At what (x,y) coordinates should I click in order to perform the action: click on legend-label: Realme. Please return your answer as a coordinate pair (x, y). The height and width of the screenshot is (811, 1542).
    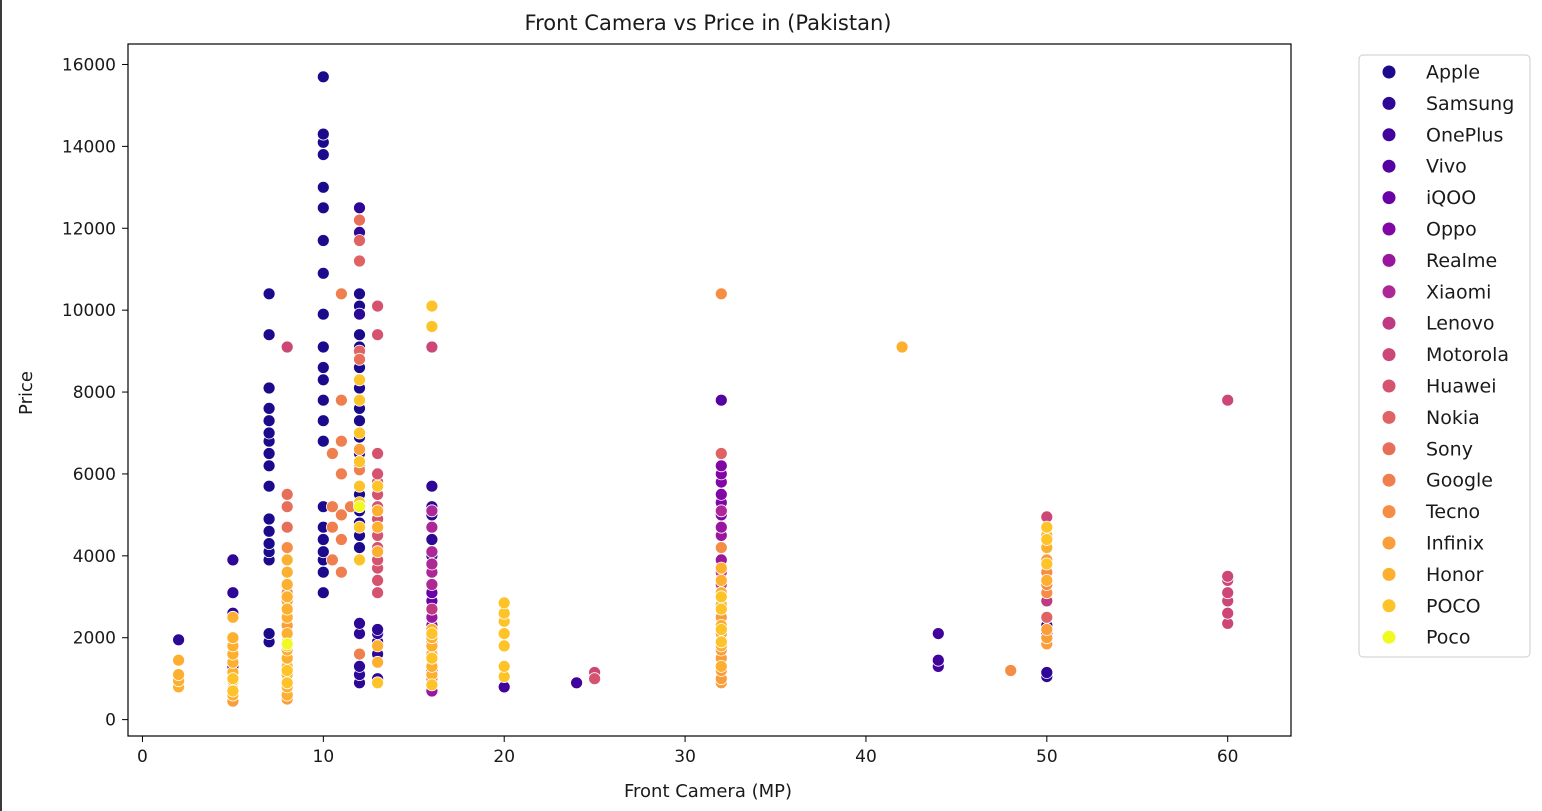
    Looking at the image, I should click on (1461, 261).